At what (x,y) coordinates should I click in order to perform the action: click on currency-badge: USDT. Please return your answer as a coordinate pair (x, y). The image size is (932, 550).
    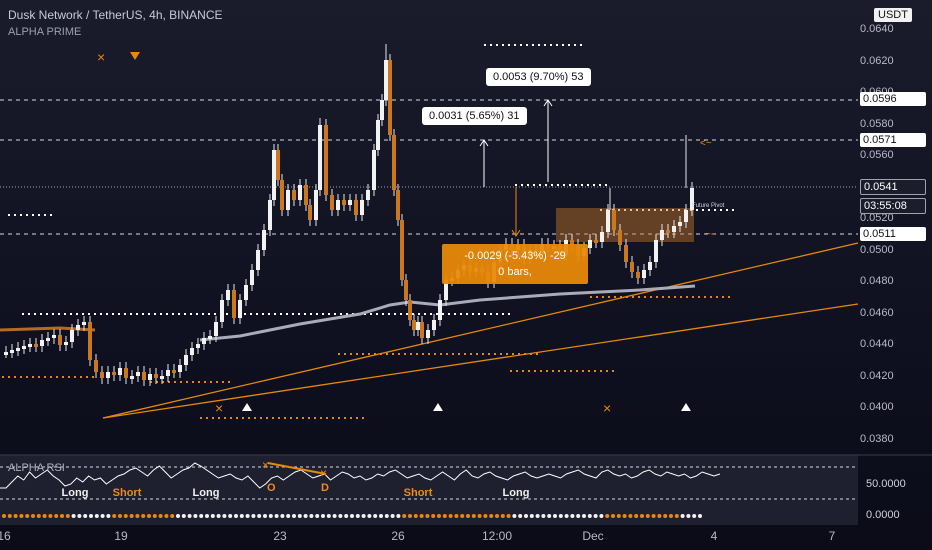
    Looking at the image, I should click on (893, 15).